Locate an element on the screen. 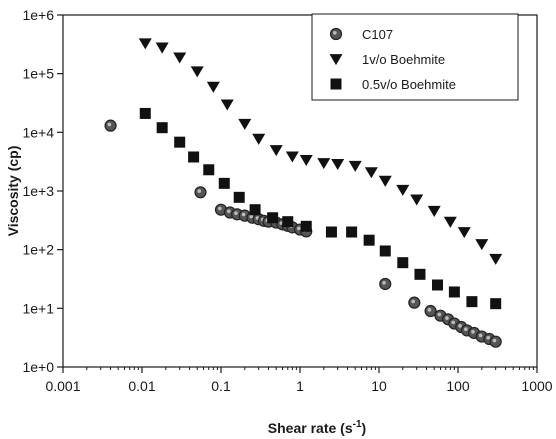 Image resolution: width=556 pixels, height=439 pixels. legend-marker-05vo-boehmite is located at coordinates (336, 84).